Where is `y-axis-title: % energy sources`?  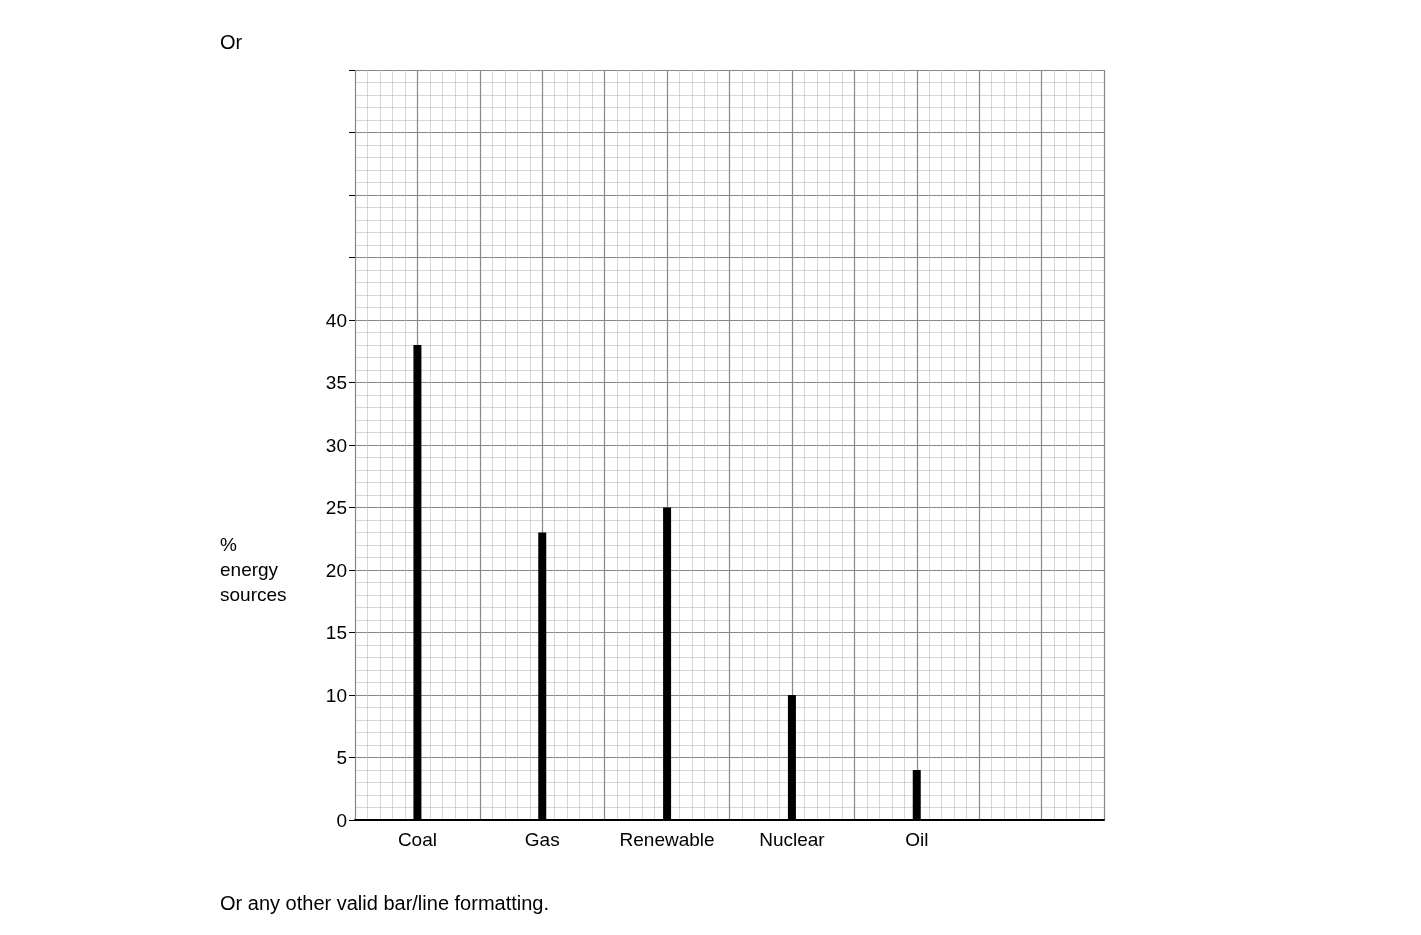 y-axis-title: % energy sources is located at coordinates (253, 569).